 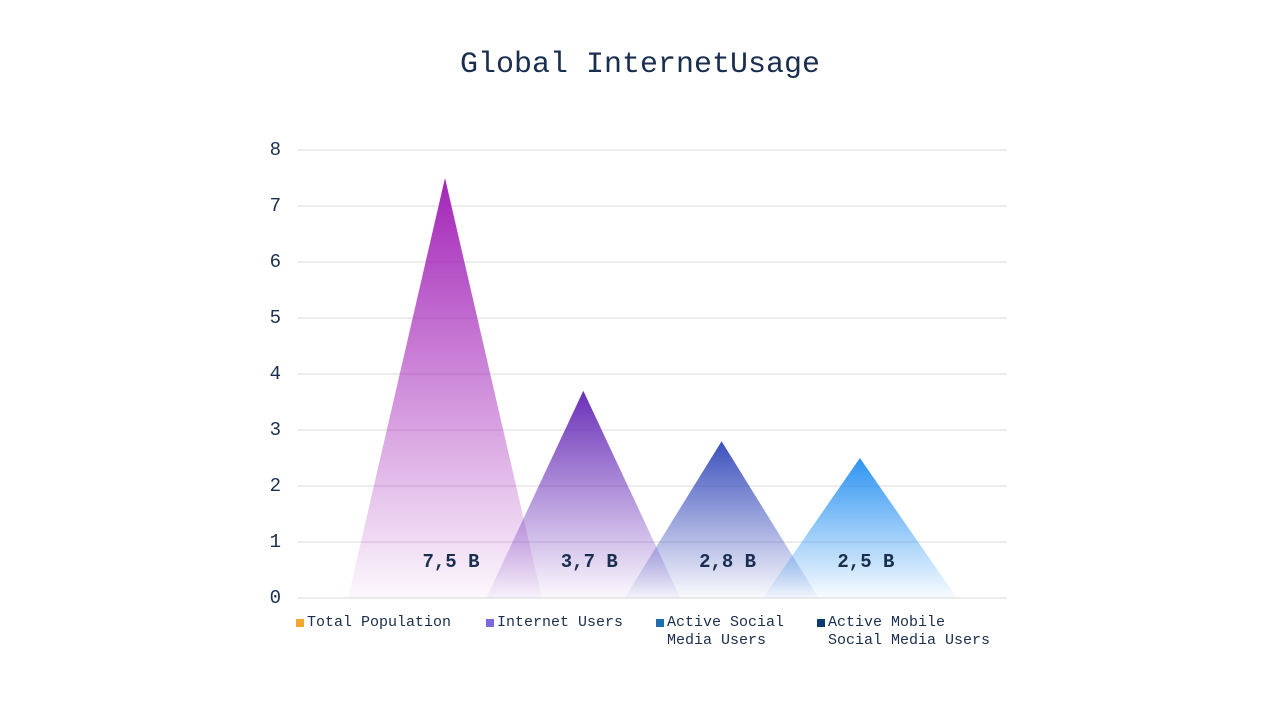 I want to click on y-tick-label: 4, so click(x=275, y=374).